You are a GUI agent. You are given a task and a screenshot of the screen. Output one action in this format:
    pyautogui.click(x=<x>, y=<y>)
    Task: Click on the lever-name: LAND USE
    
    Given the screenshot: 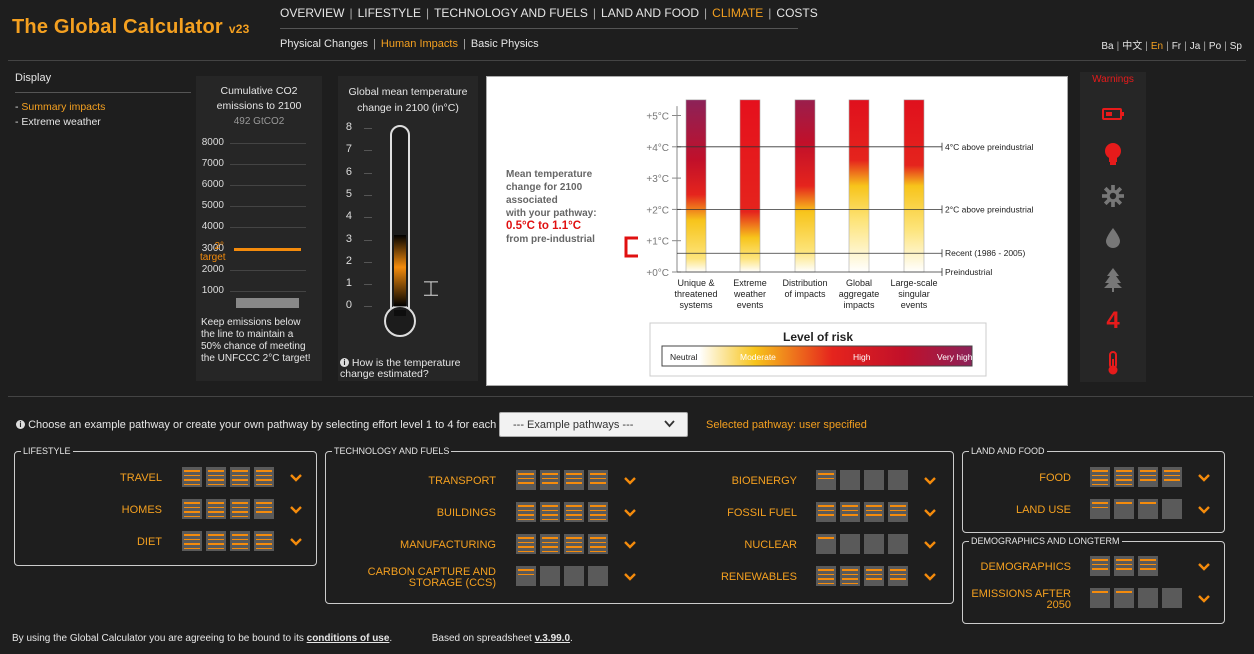 What is the action you would take?
    pyautogui.click(x=535, y=516)
    